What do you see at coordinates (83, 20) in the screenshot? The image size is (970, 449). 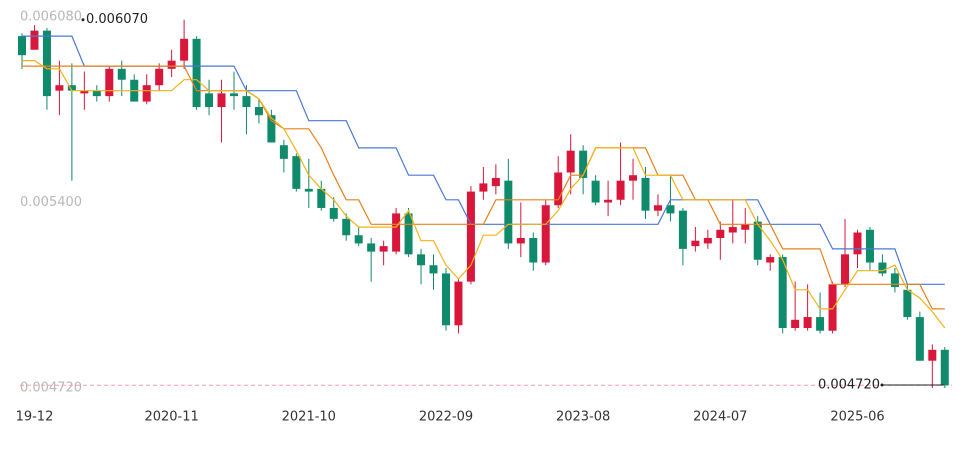 I see `max-marker` at bounding box center [83, 20].